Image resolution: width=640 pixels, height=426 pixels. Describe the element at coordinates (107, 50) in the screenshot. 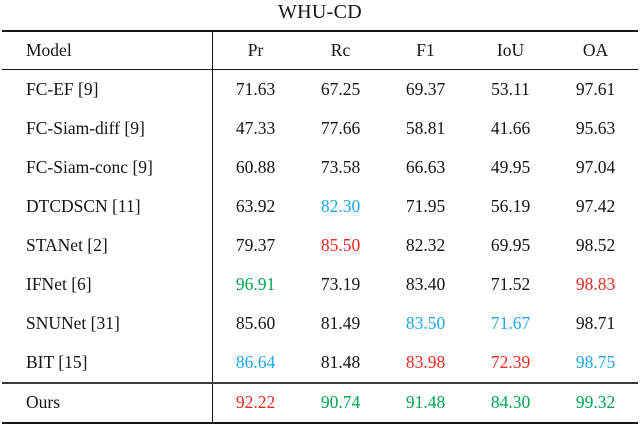

I see `column-header-model: Model` at that location.